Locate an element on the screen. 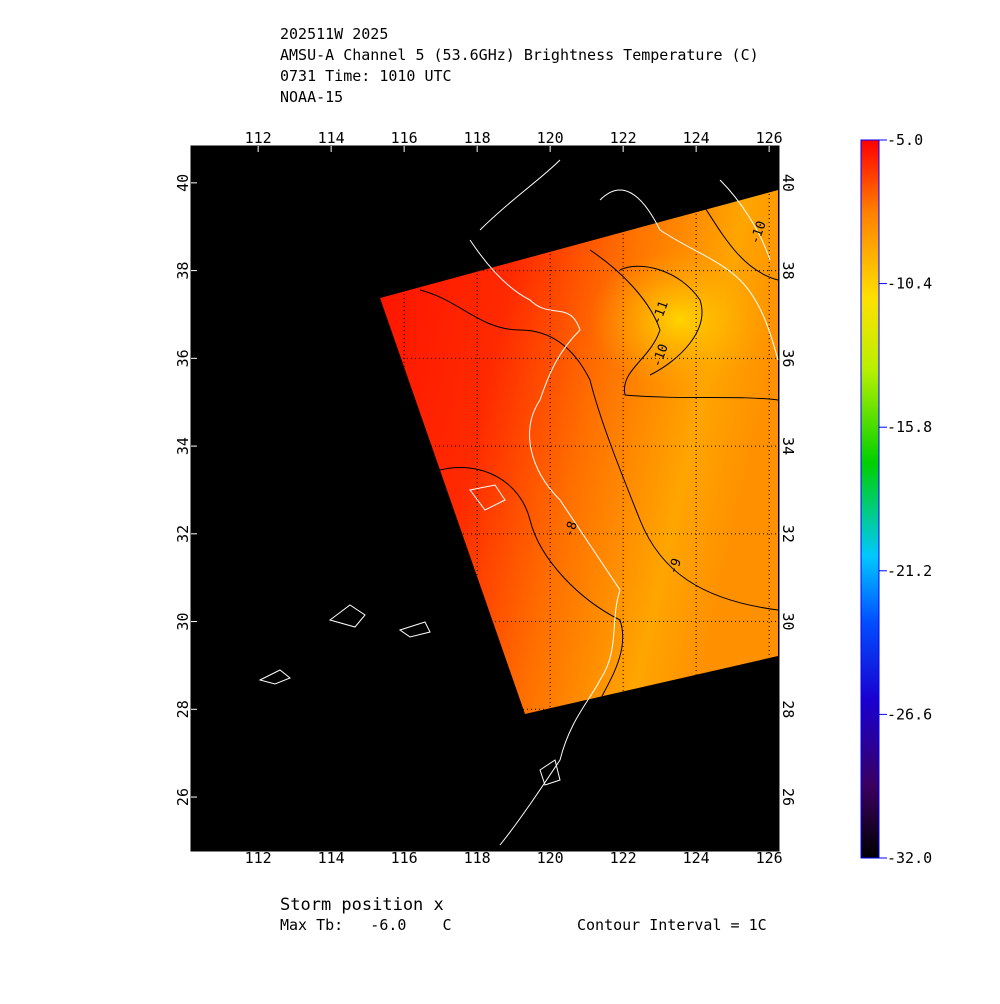 This screenshot has height=1004, width=1000. colorbar-ticks: -5.0 -10.4 -15.8 -21.2 -26.6 -32.0 is located at coordinates (905, 499).